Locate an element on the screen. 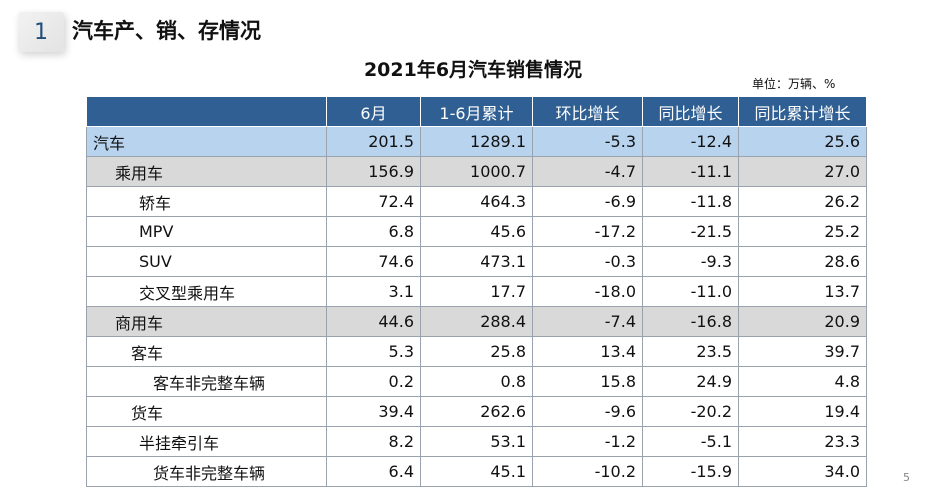 Image resolution: width=936 pixels, height=492 pixels. mom-growth-cell: 13.4 is located at coordinates (587, 351).